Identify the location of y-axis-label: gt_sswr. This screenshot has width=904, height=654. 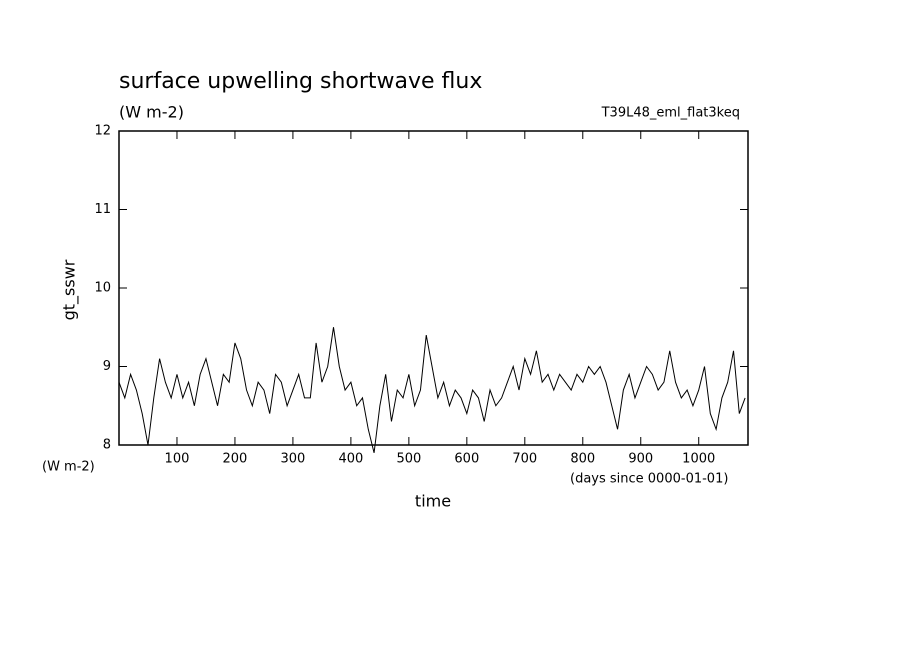
(70, 289).